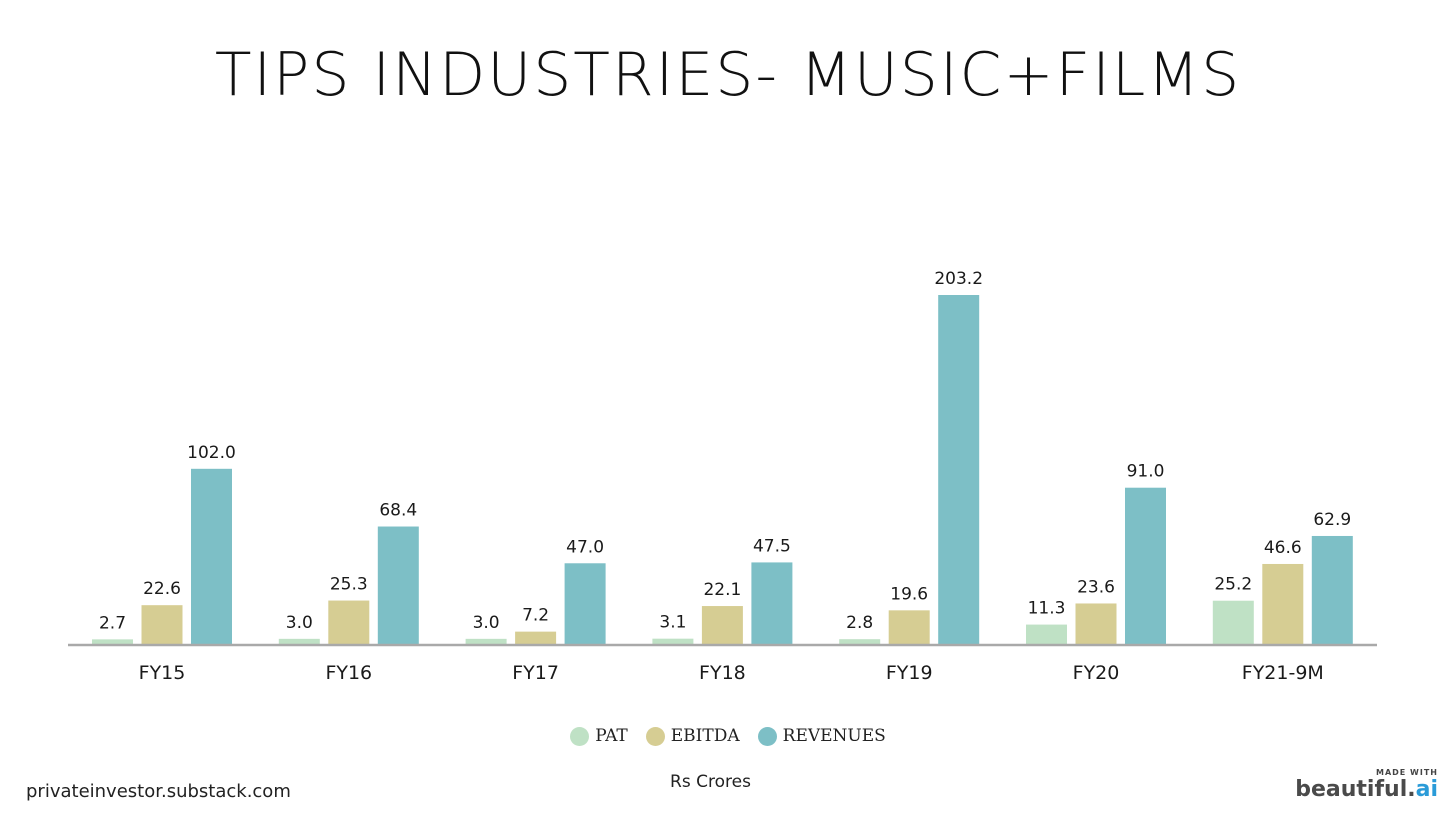 The height and width of the screenshot is (819, 1456). Describe the element at coordinates (722, 625) in the screenshot. I see `bar-ebitda-fy18` at that location.